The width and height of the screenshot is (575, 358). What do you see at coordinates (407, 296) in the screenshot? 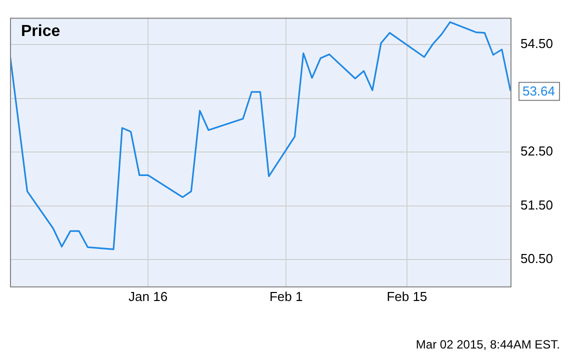
I see `x-tick-label: Feb 15` at bounding box center [407, 296].